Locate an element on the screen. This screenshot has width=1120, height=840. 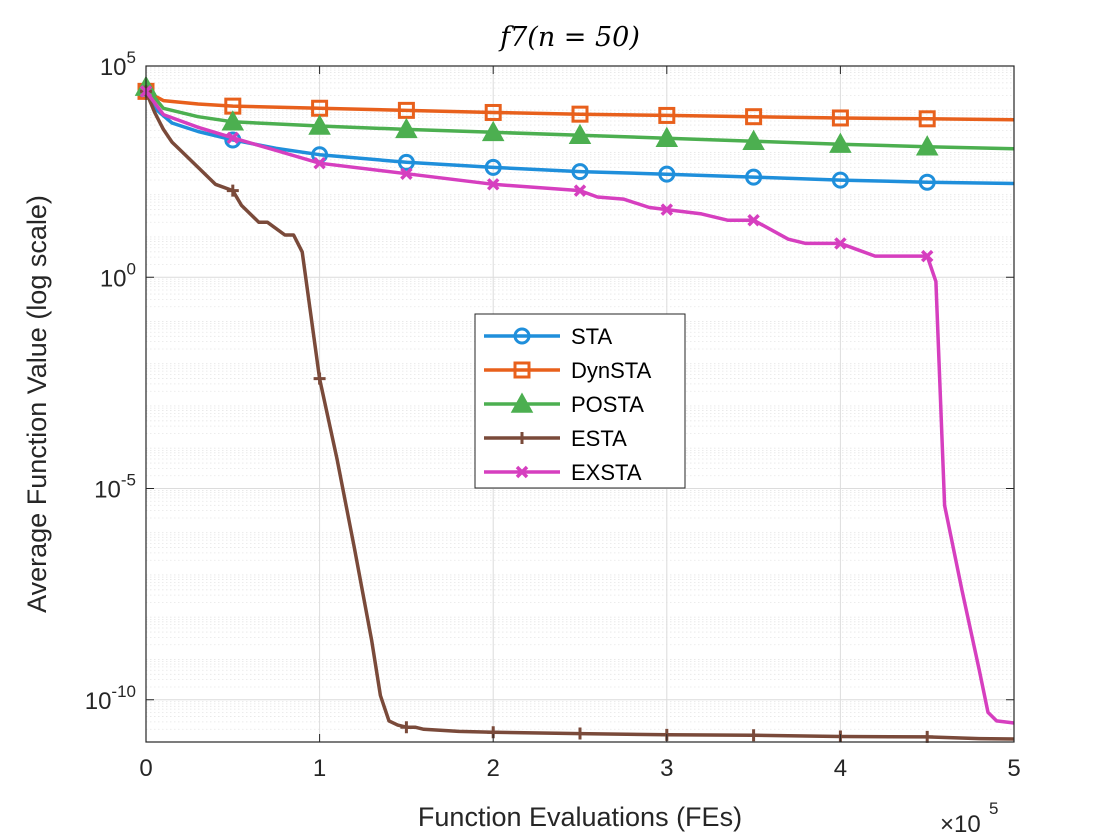
x-axis-label: Function Evaluations (FEs) is located at coordinates (580, 817).